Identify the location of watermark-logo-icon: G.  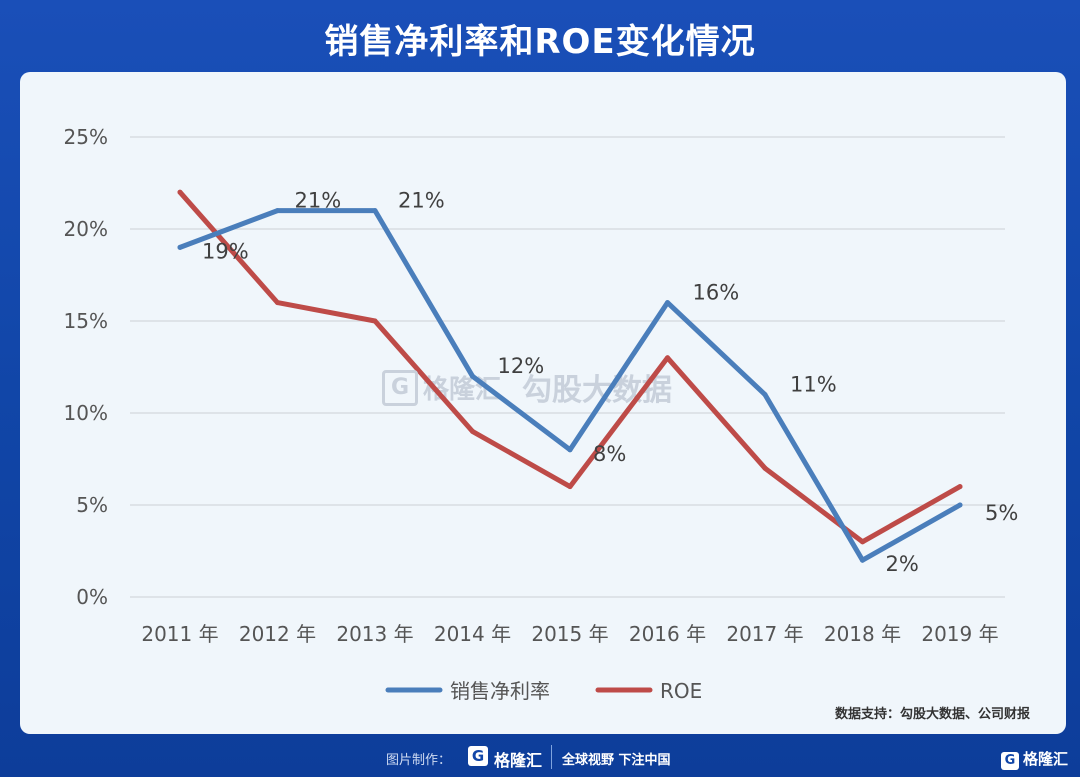
(400, 388).